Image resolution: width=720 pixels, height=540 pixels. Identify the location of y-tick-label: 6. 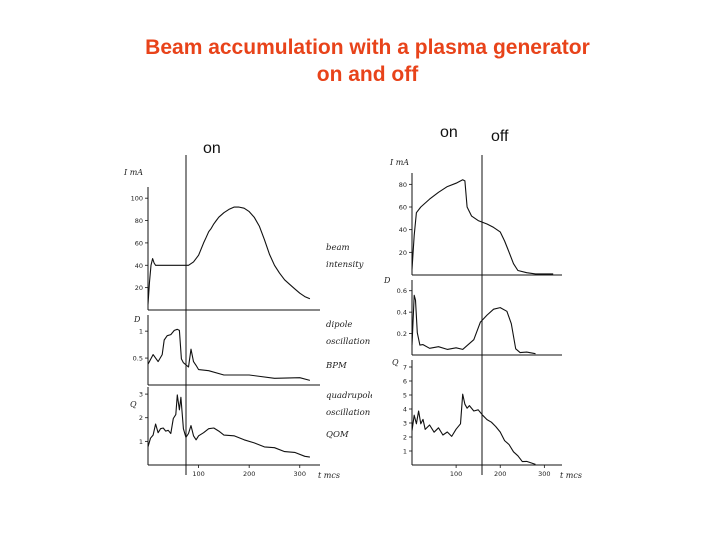
(405, 382).